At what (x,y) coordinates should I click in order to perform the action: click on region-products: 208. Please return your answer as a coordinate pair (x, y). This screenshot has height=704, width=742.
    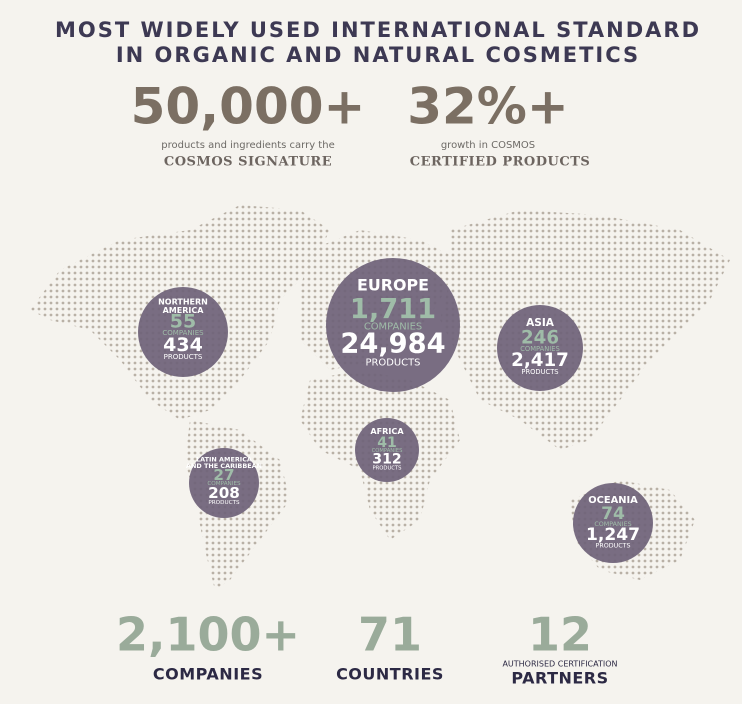
    Looking at the image, I should click on (224, 493).